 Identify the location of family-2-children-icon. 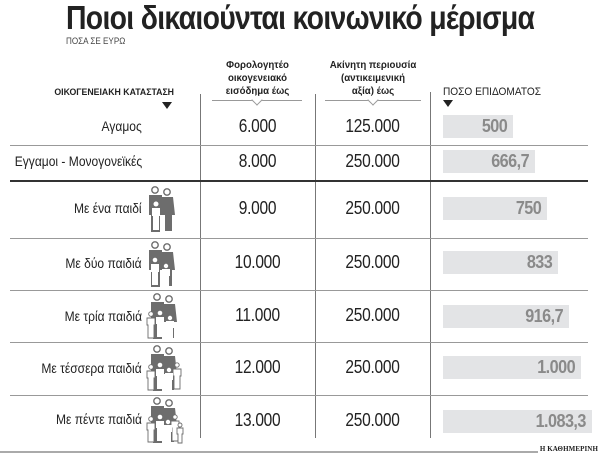
(162, 264).